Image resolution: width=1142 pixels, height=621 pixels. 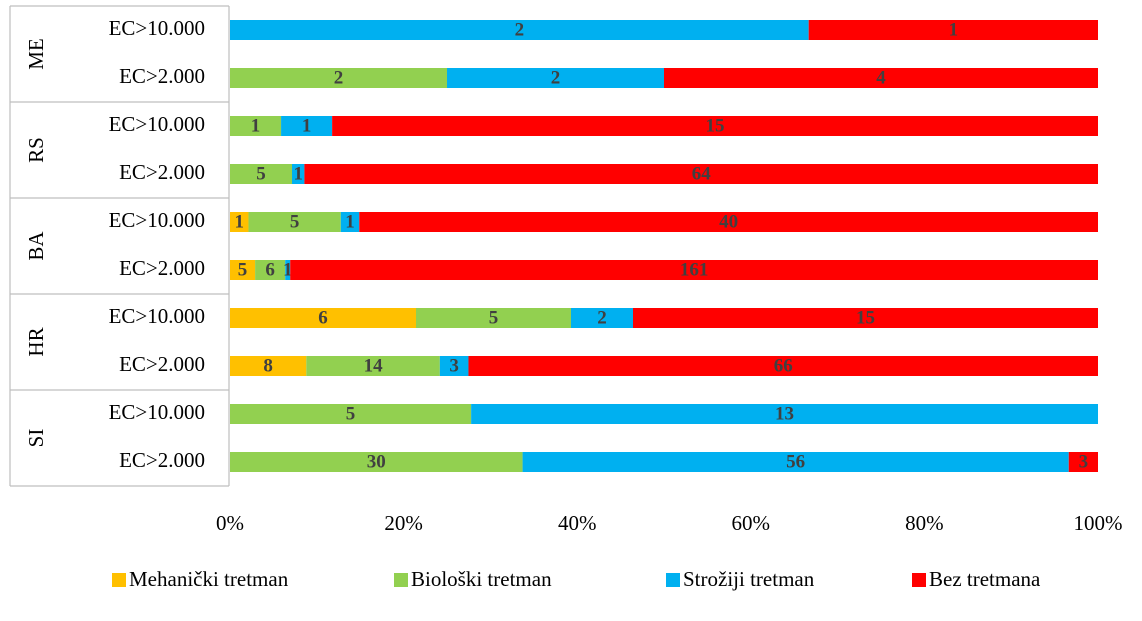 I want to click on x-tick-label: 100%, so click(x=1098, y=523).